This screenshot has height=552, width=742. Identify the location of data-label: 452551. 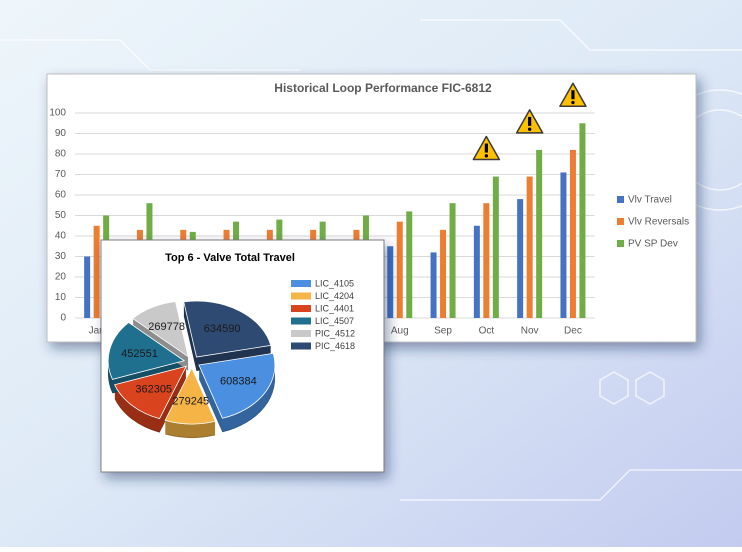
(139, 354).